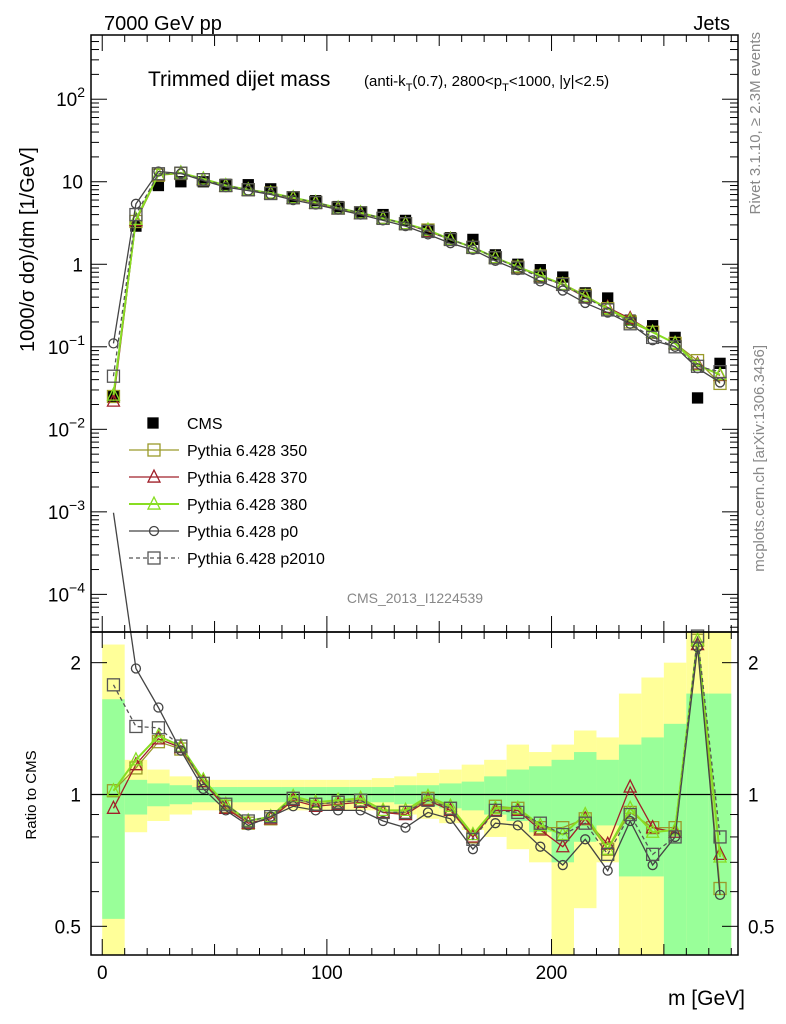 This screenshot has height=1024, width=786. What do you see at coordinates (753, 664) in the screenshot?
I see `ratio-y-tick-label-right: 2` at bounding box center [753, 664].